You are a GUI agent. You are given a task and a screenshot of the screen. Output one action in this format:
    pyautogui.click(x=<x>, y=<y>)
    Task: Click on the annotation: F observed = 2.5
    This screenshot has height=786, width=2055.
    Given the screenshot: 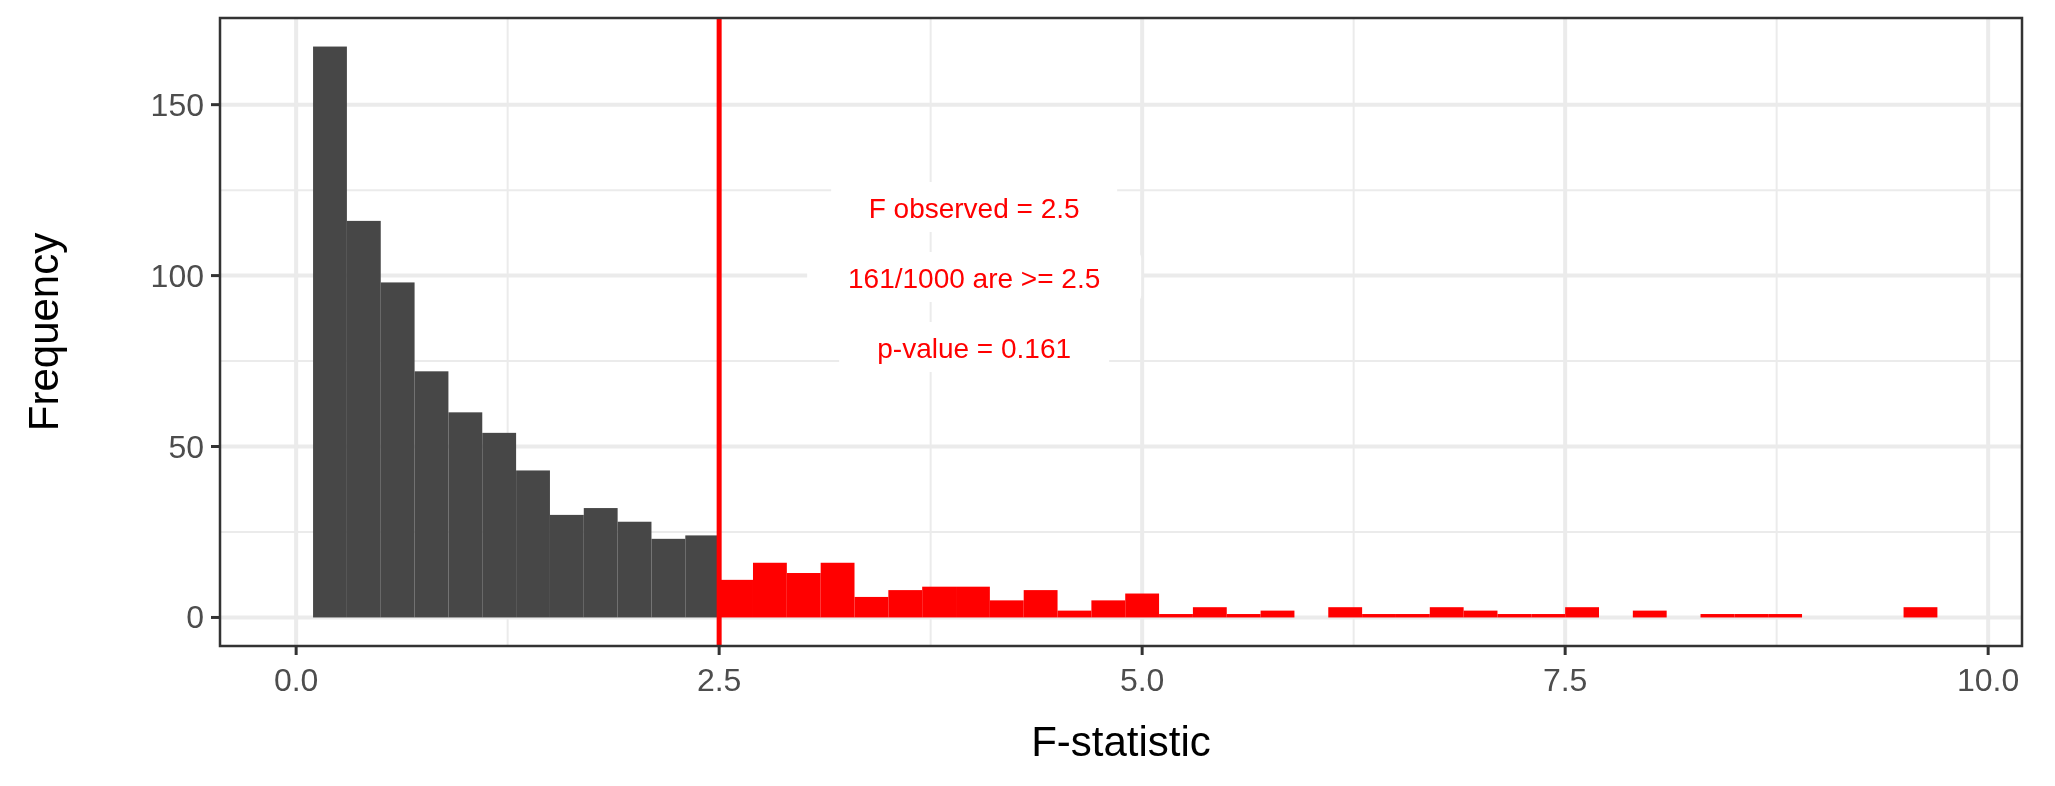 What is the action you would take?
    pyautogui.click(x=974, y=208)
    